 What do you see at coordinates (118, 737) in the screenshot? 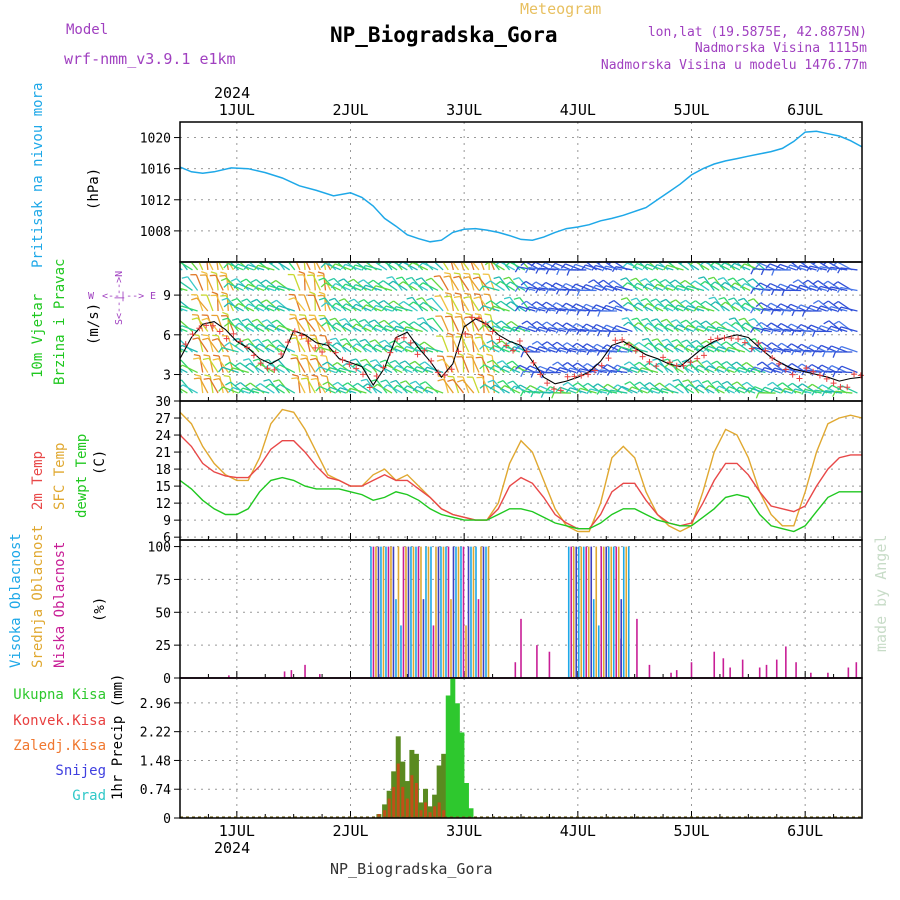
I see `precip-ylabel: 1hr Precip (mm)` at bounding box center [118, 737].